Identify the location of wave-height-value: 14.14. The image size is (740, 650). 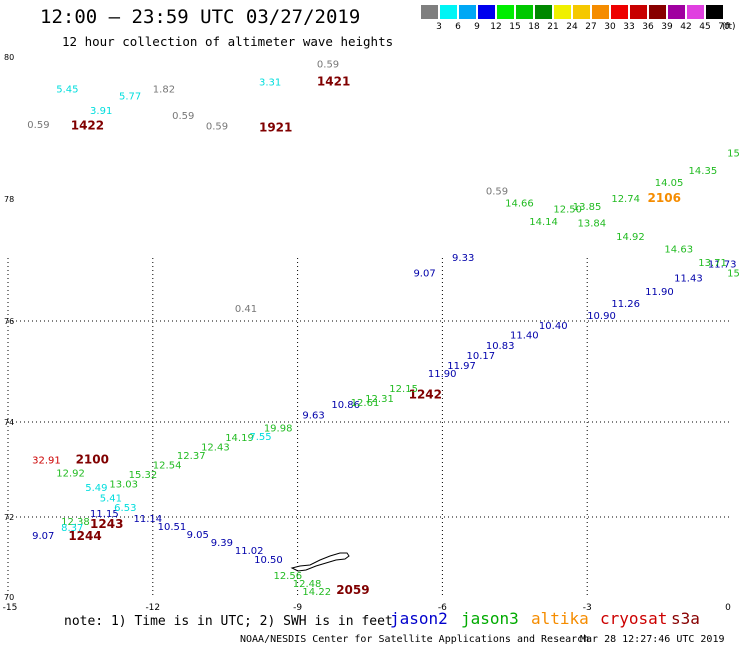
(543, 222).